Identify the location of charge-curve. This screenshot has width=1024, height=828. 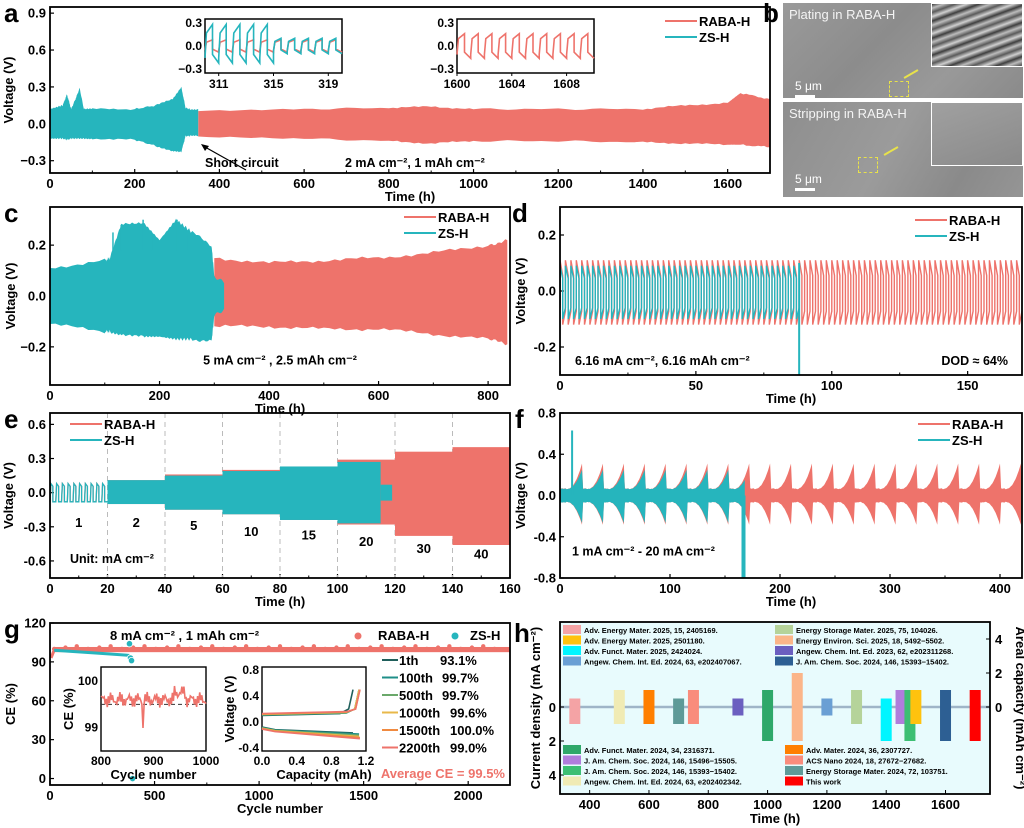
(311, 702).